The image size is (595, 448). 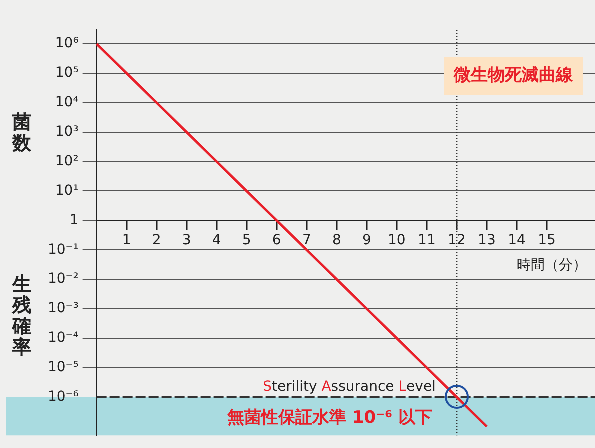 What do you see at coordinates (247, 240) in the screenshot?
I see `x-tick-label: 5` at bounding box center [247, 240].